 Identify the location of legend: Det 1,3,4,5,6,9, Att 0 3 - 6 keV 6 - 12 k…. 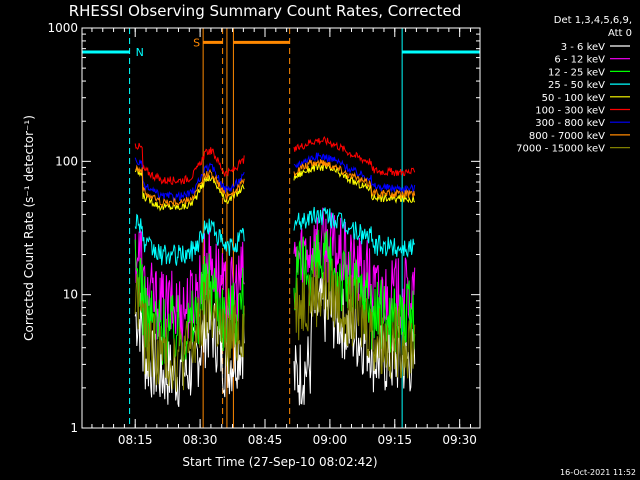
(574, 85).